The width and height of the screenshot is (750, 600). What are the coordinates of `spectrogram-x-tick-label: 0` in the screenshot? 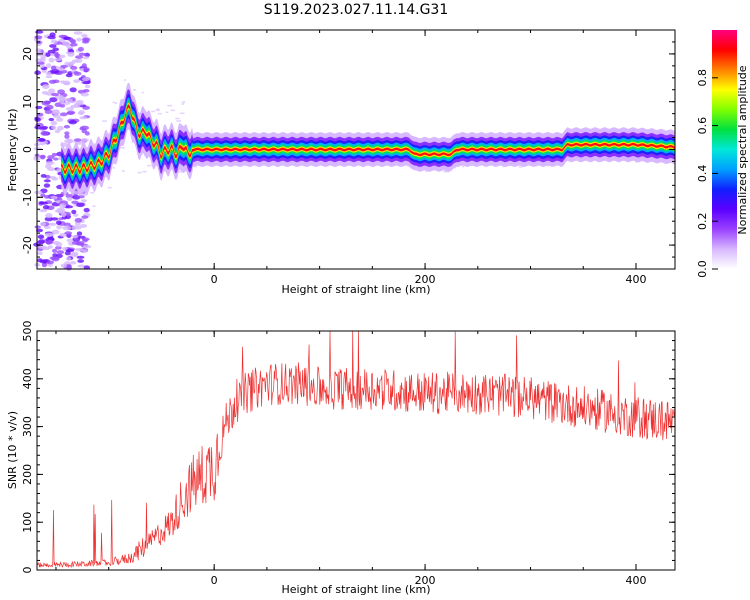 It's located at (214, 279).